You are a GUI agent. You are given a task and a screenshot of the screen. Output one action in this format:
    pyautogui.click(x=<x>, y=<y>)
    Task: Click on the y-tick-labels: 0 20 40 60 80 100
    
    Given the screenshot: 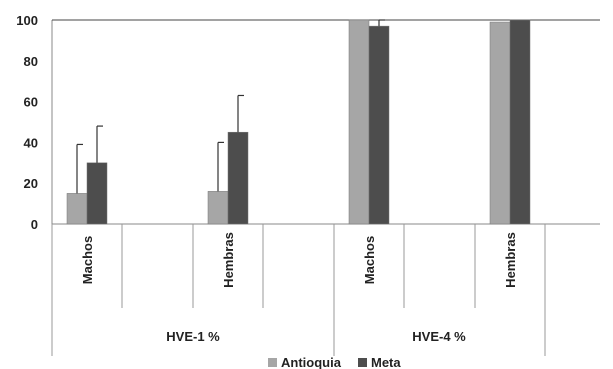 What is the action you would take?
    pyautogui.click(x=27, y=122)
    